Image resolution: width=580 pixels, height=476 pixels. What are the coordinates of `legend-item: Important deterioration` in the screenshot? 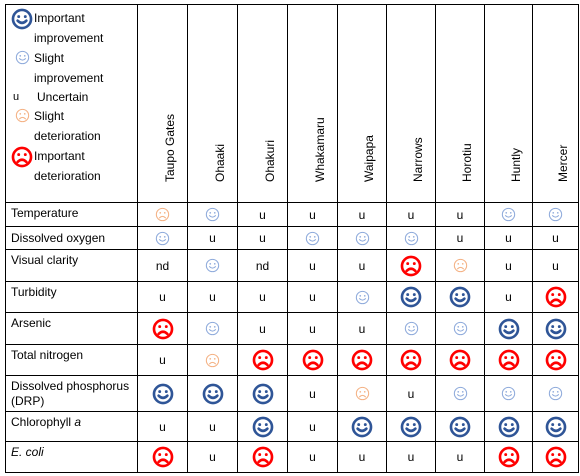 It's located at (71, 166).